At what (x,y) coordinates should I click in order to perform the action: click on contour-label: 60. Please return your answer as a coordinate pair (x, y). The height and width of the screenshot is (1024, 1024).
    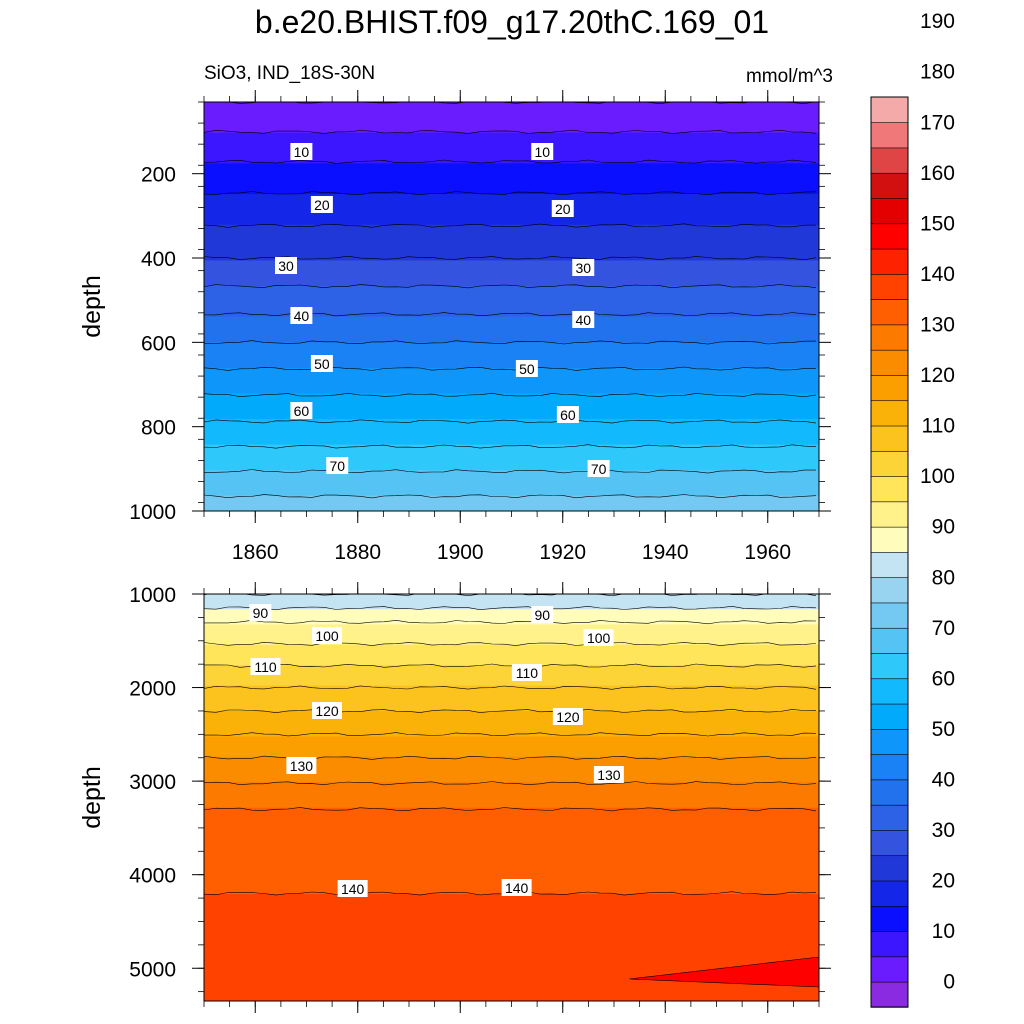
    Looking at the image, I should click on (568, 415).